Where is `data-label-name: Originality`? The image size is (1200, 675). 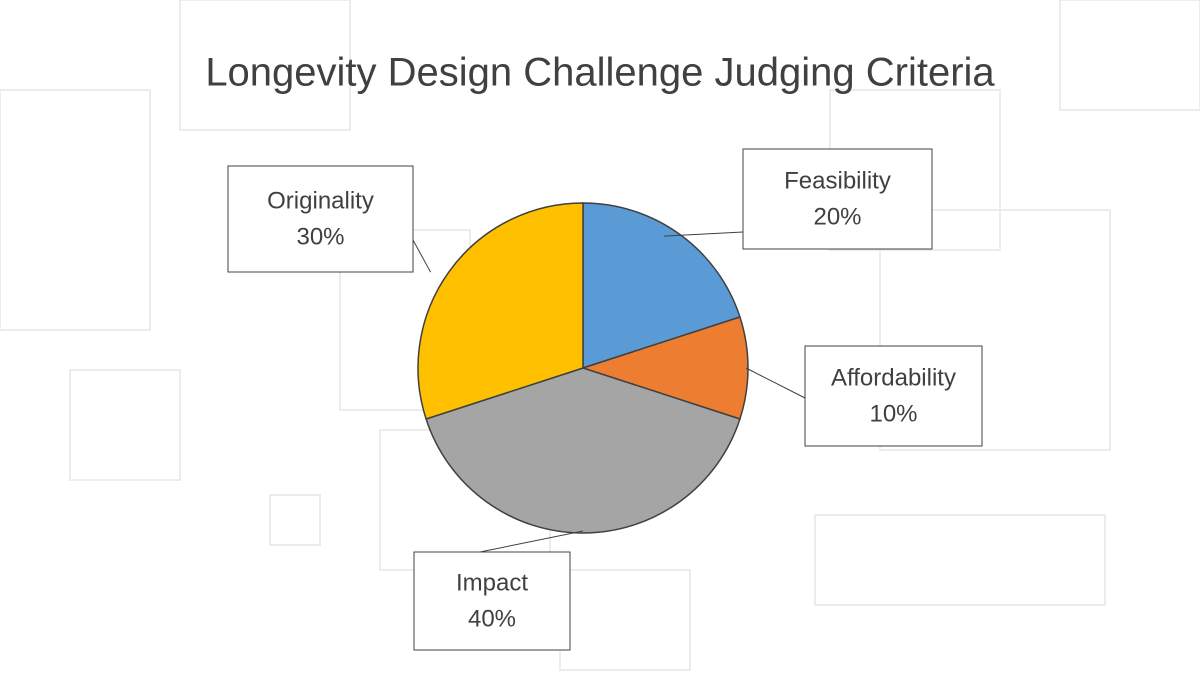 data-label-name: Originality is located at coordinates (320, 200).